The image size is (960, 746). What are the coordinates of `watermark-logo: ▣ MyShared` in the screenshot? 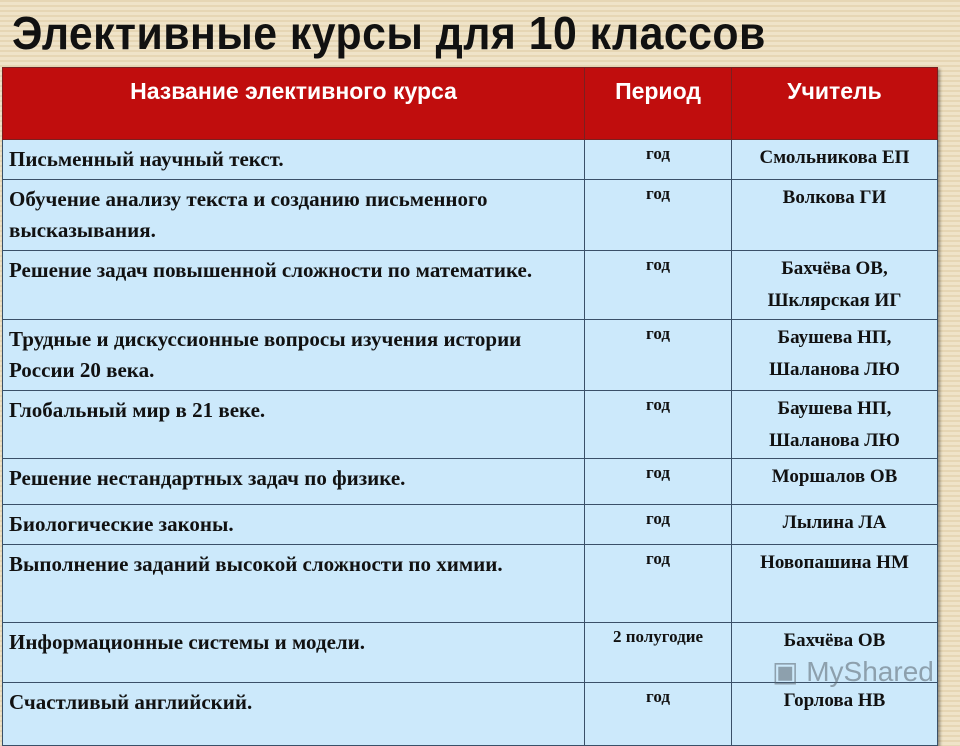 It's located at (853, 671).